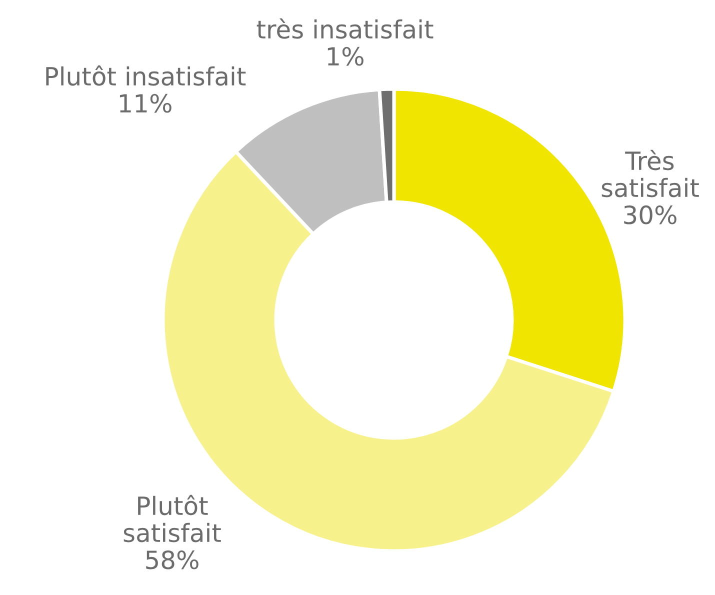 This screenshot has height=595, width=715. What do you see at coordinates (650, 214) in the screenshot?
I see `data-label: 30%` at bounding box center [650, 214].